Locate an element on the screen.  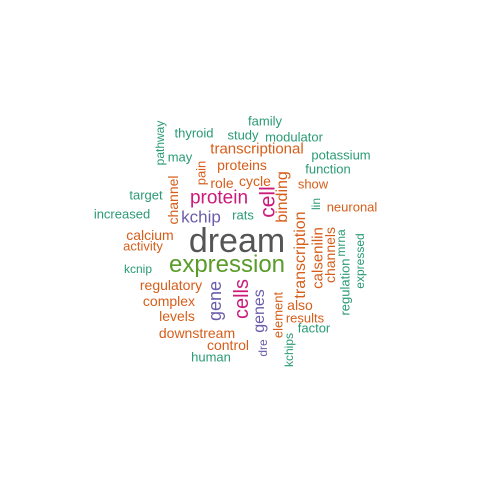
word-genes: genes is located at coordinates (259, 311).